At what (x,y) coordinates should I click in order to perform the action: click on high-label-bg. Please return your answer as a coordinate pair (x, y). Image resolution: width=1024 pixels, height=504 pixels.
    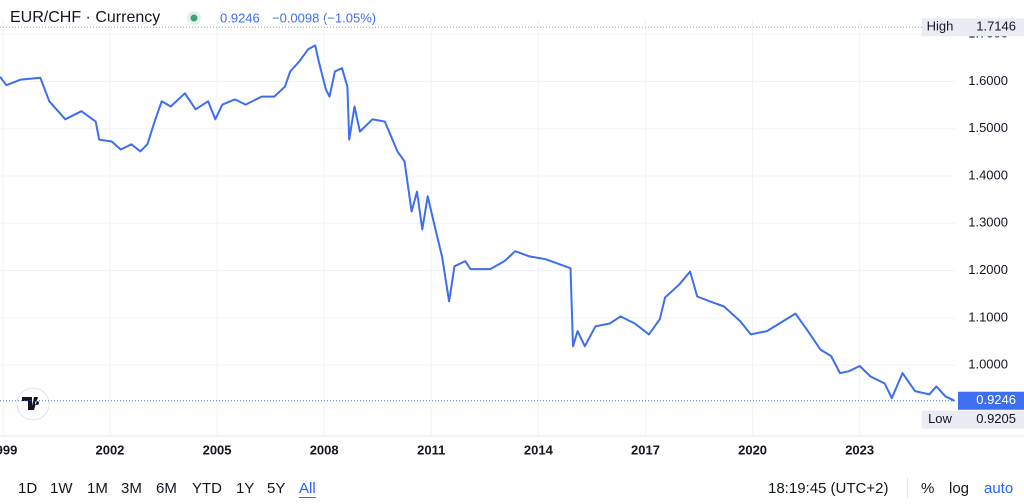
    Looking at the image, I should click on (940, 27).